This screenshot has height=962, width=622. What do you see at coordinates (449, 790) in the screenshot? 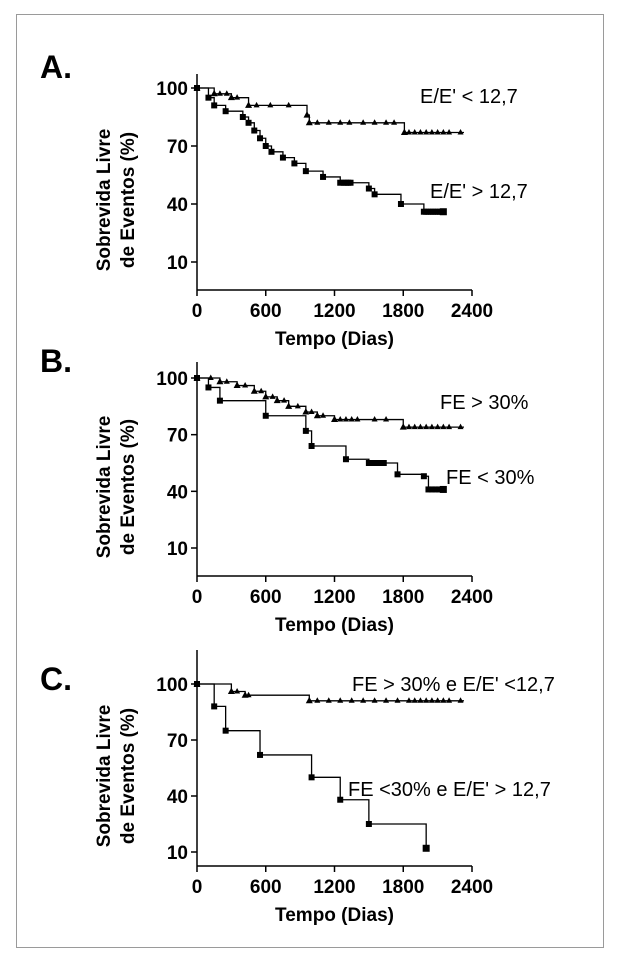
I see `series-label: FE <30% e E/E' > 12,7` at bounding box center [449, 790].